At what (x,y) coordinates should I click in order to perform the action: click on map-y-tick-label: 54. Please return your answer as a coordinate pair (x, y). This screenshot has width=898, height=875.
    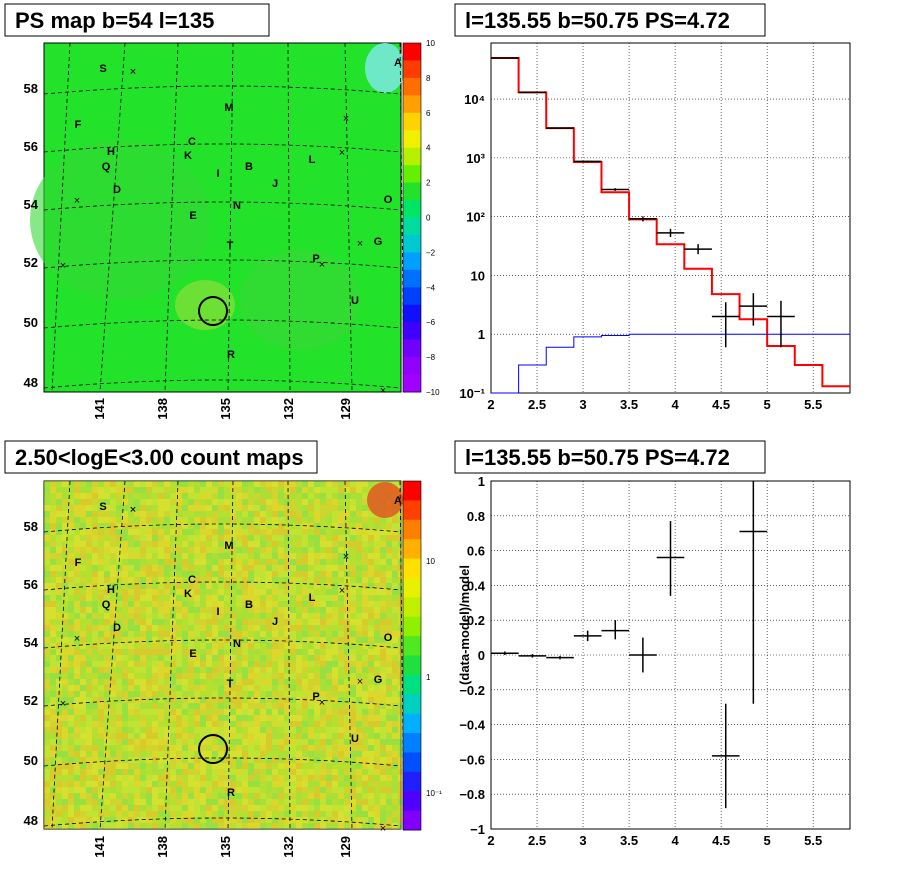
    Looking at the image, I should click on (31, 204).